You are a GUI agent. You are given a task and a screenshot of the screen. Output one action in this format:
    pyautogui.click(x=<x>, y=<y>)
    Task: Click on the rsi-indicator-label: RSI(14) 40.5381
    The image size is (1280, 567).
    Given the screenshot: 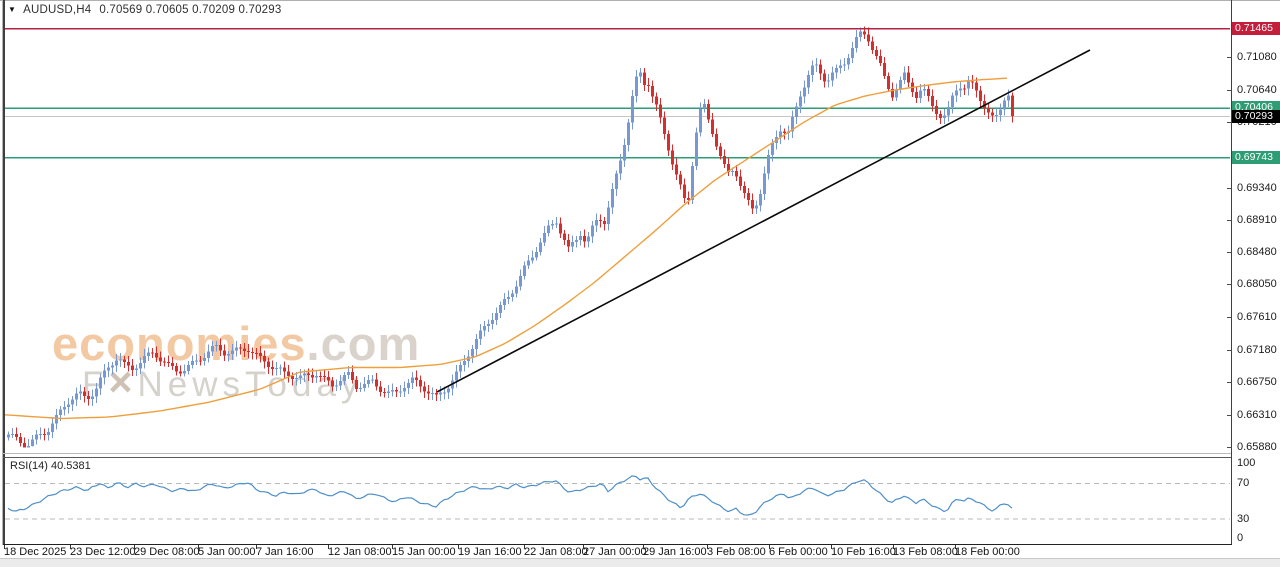 What is the action you would take?
    pyautogui.click(x=50, y=466)
    